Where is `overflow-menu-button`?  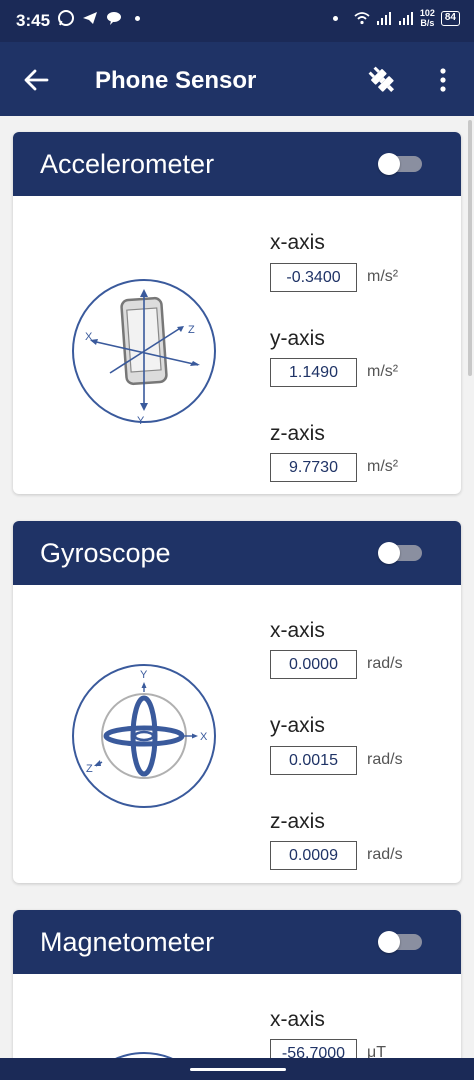
overflow-menu-button is located at coordinates (443, 80).